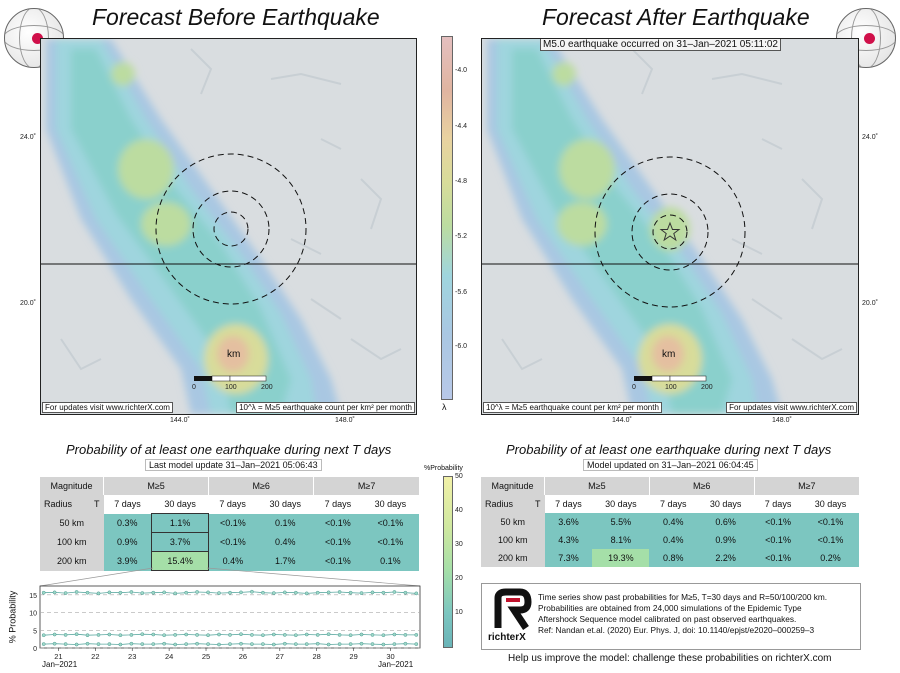  What do you see at coordinates (60, 664) in the screenshot?
I see `x-start-label: Jan–2021` at bounding box center [60, 664].